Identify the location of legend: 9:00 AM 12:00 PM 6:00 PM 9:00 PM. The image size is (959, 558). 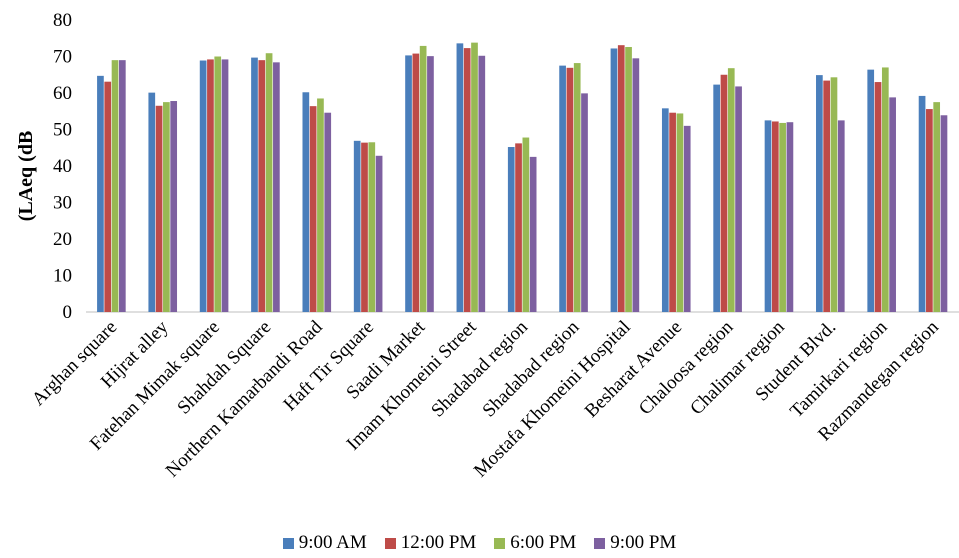
(479, 543).